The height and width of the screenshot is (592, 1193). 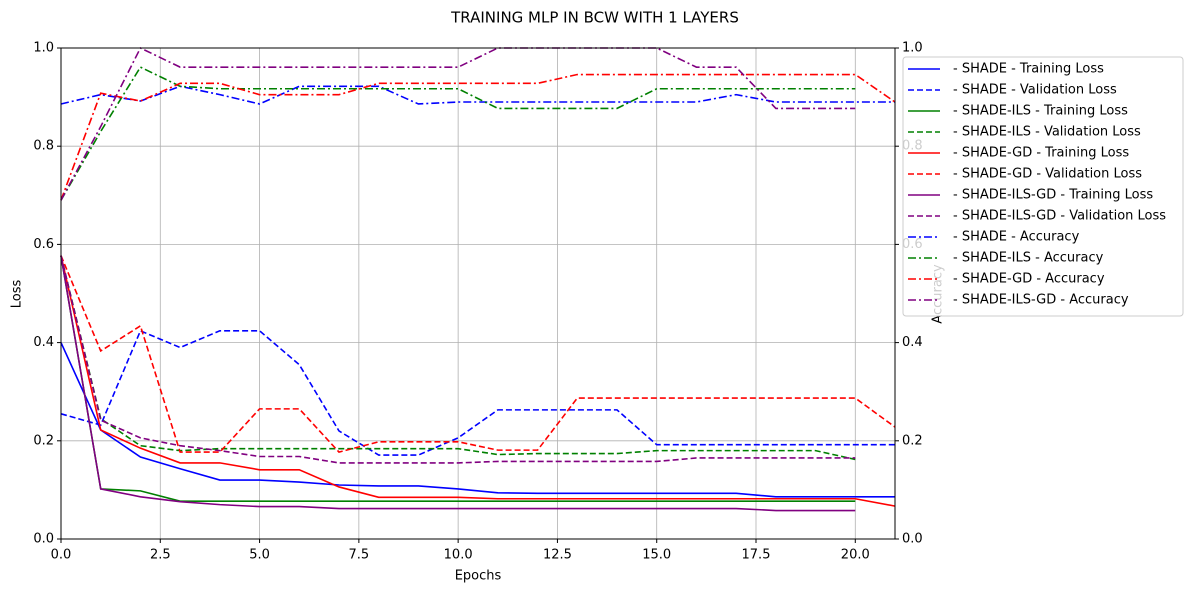 I want to click on x-tick-label: 7.5, so click(x=359, y=555).